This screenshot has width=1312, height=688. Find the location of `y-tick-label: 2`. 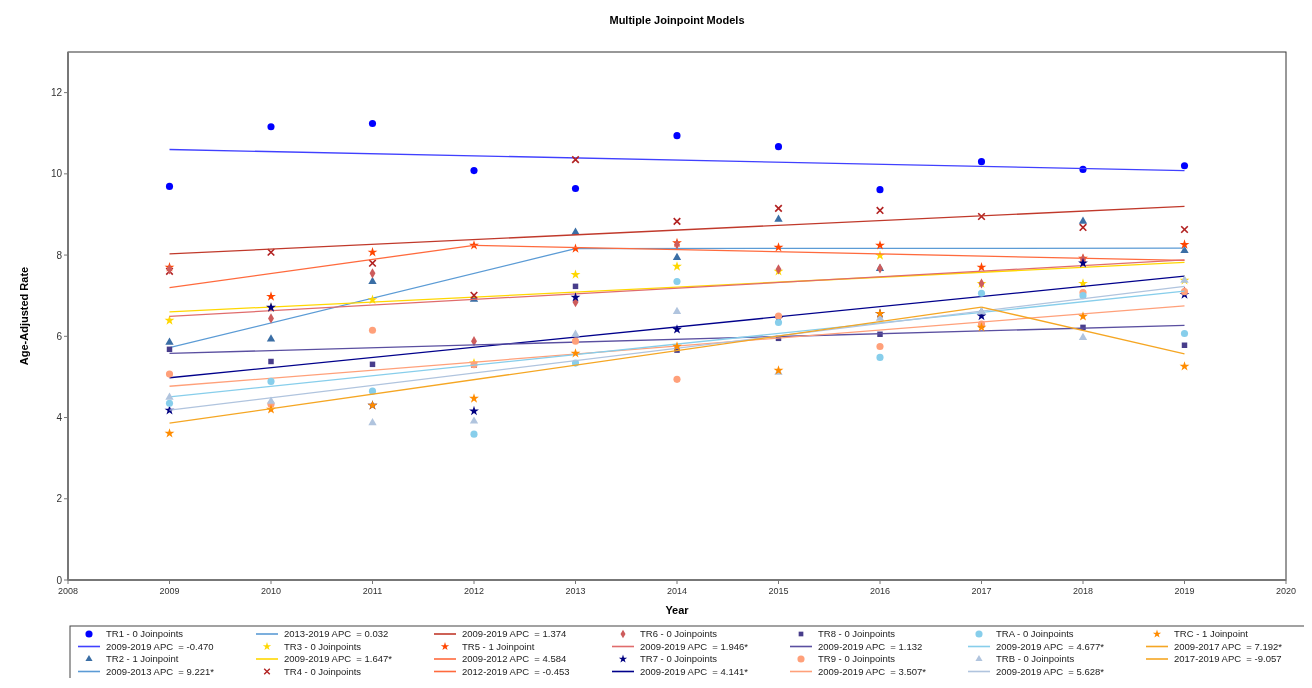

y-tick-label: 2 is located at coordinates (59, 499).